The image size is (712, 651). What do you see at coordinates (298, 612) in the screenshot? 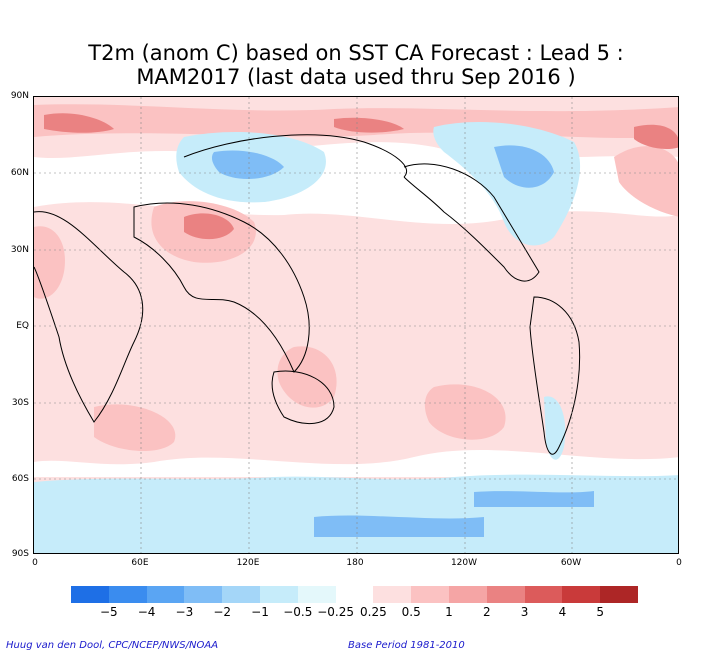
I see `colorbar-tick-label: −0.5` at bounding box center [298, 612].